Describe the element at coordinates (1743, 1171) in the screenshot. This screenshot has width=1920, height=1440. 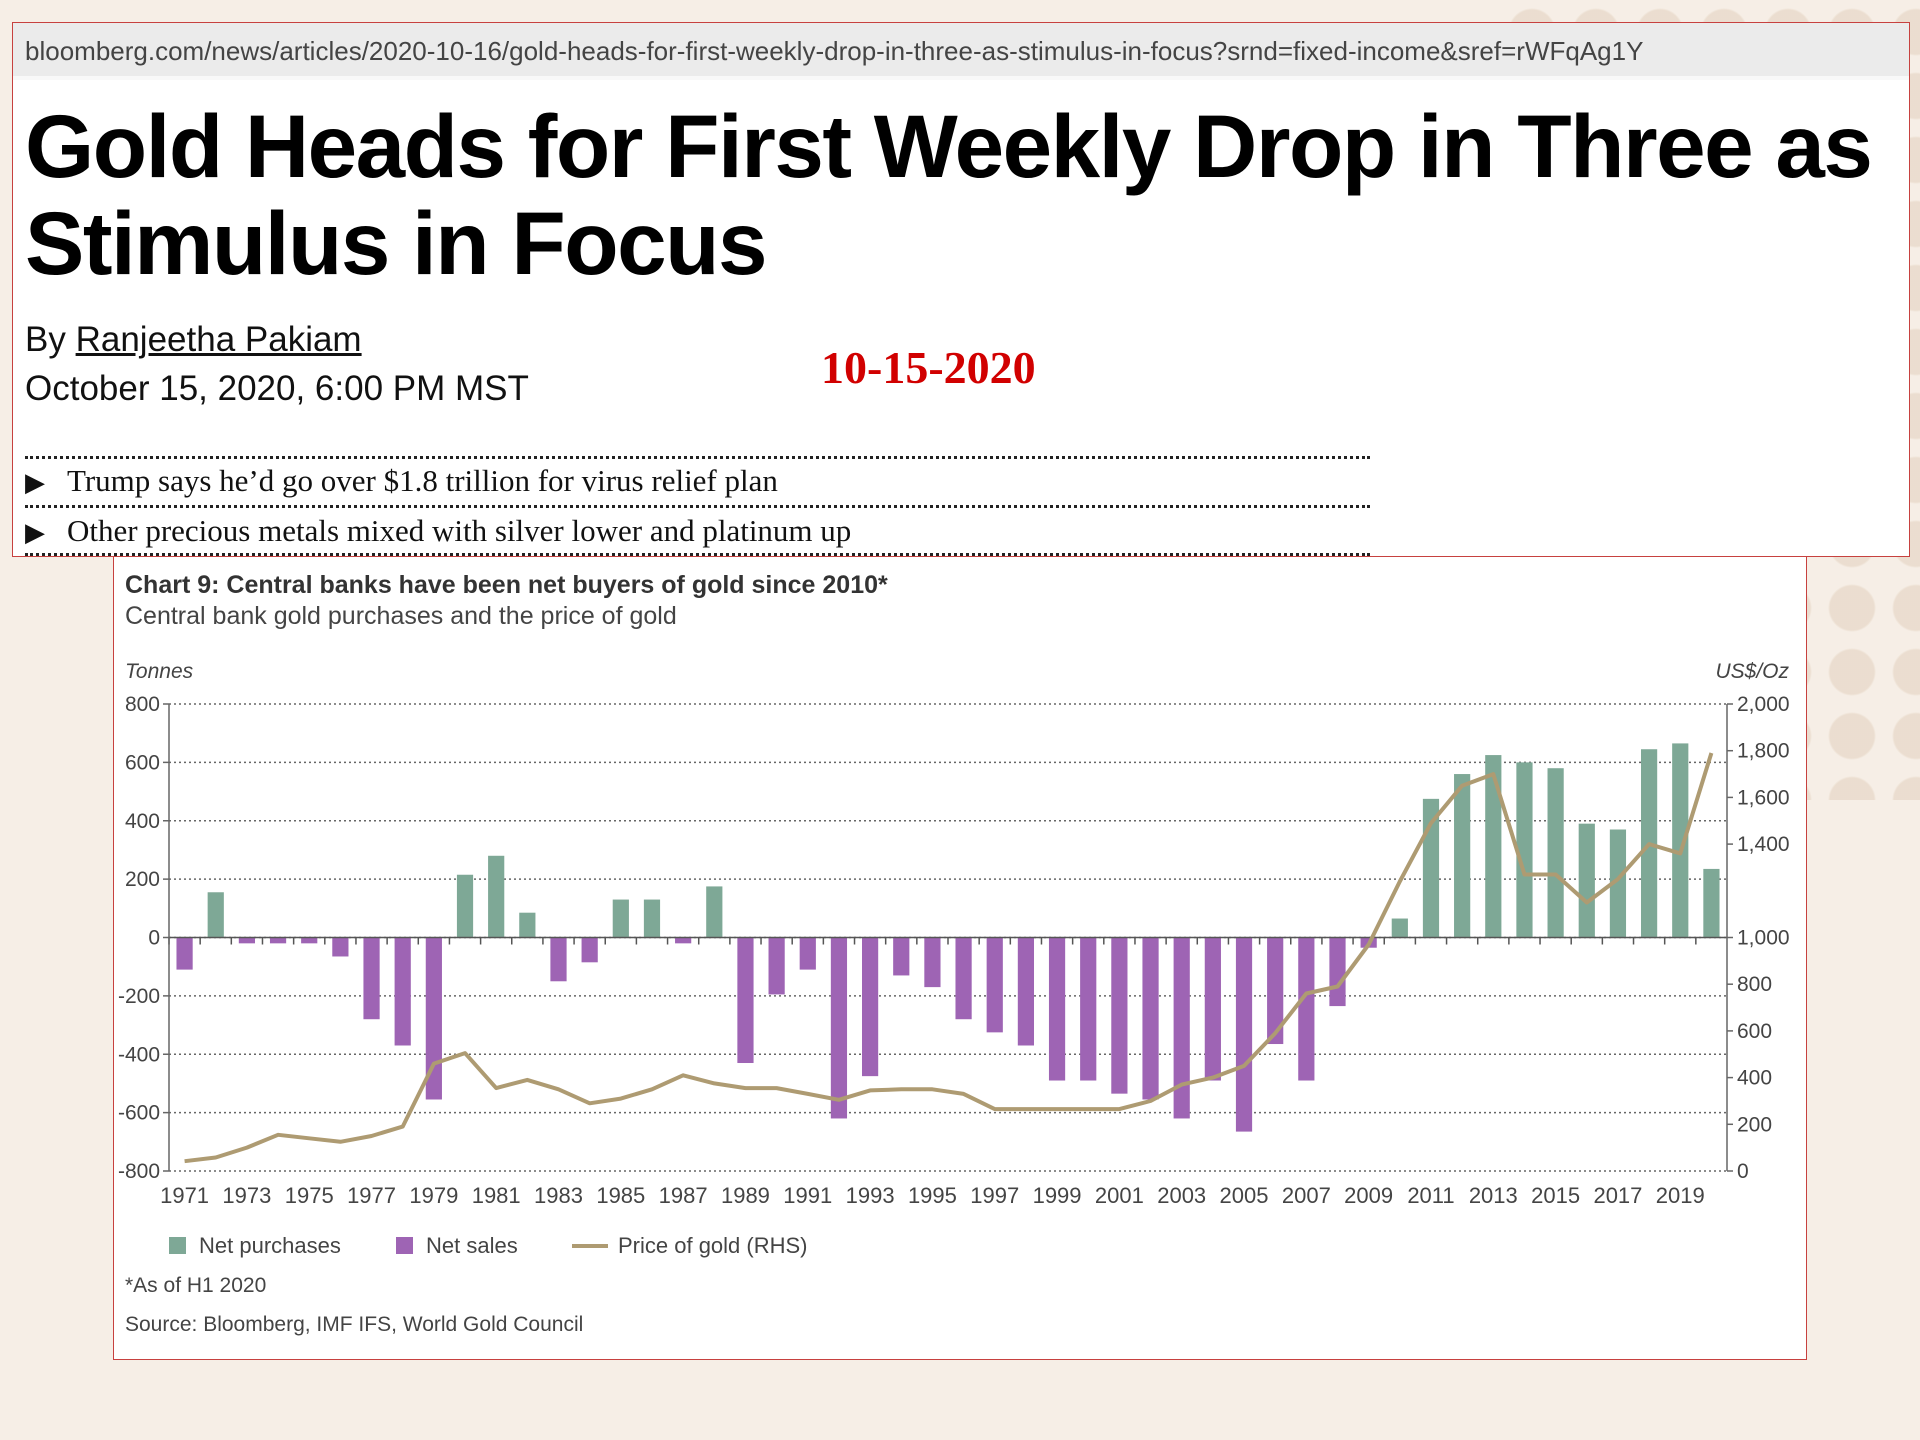
I see `right-axis-tick-label: 0` at that location.